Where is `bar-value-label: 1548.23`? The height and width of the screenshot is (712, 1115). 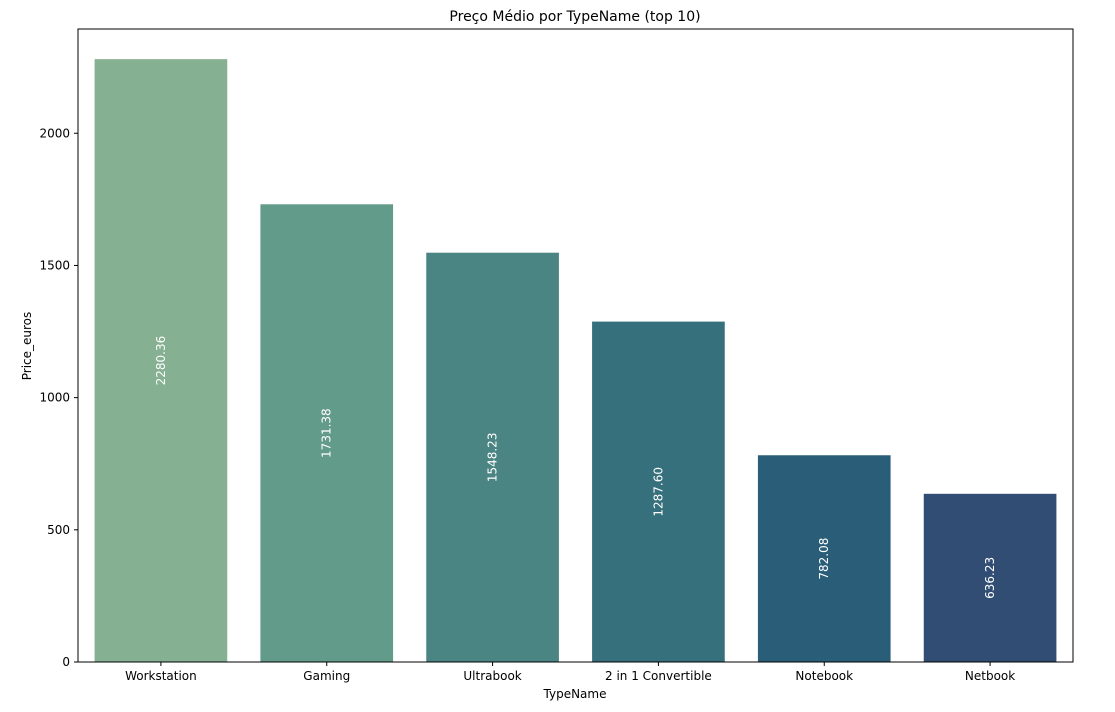
bar-value-label: 1548.23 is located at coordinates (493, 458).